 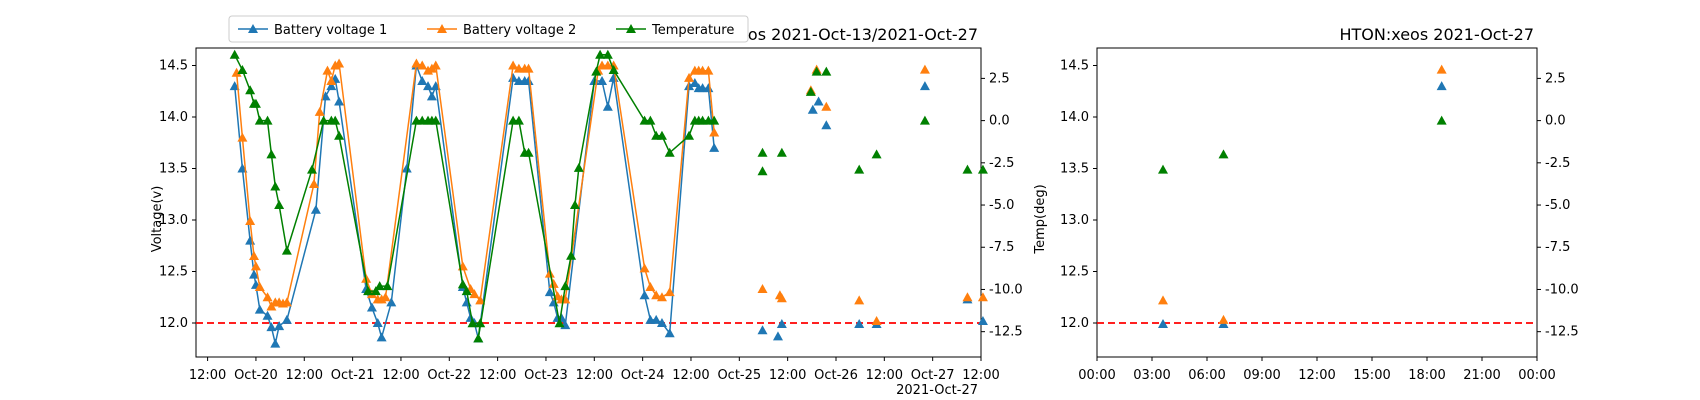 I want to click on legend-entry-battery-voltage-1: Battery voltage 1, so click(x=312, y=30).